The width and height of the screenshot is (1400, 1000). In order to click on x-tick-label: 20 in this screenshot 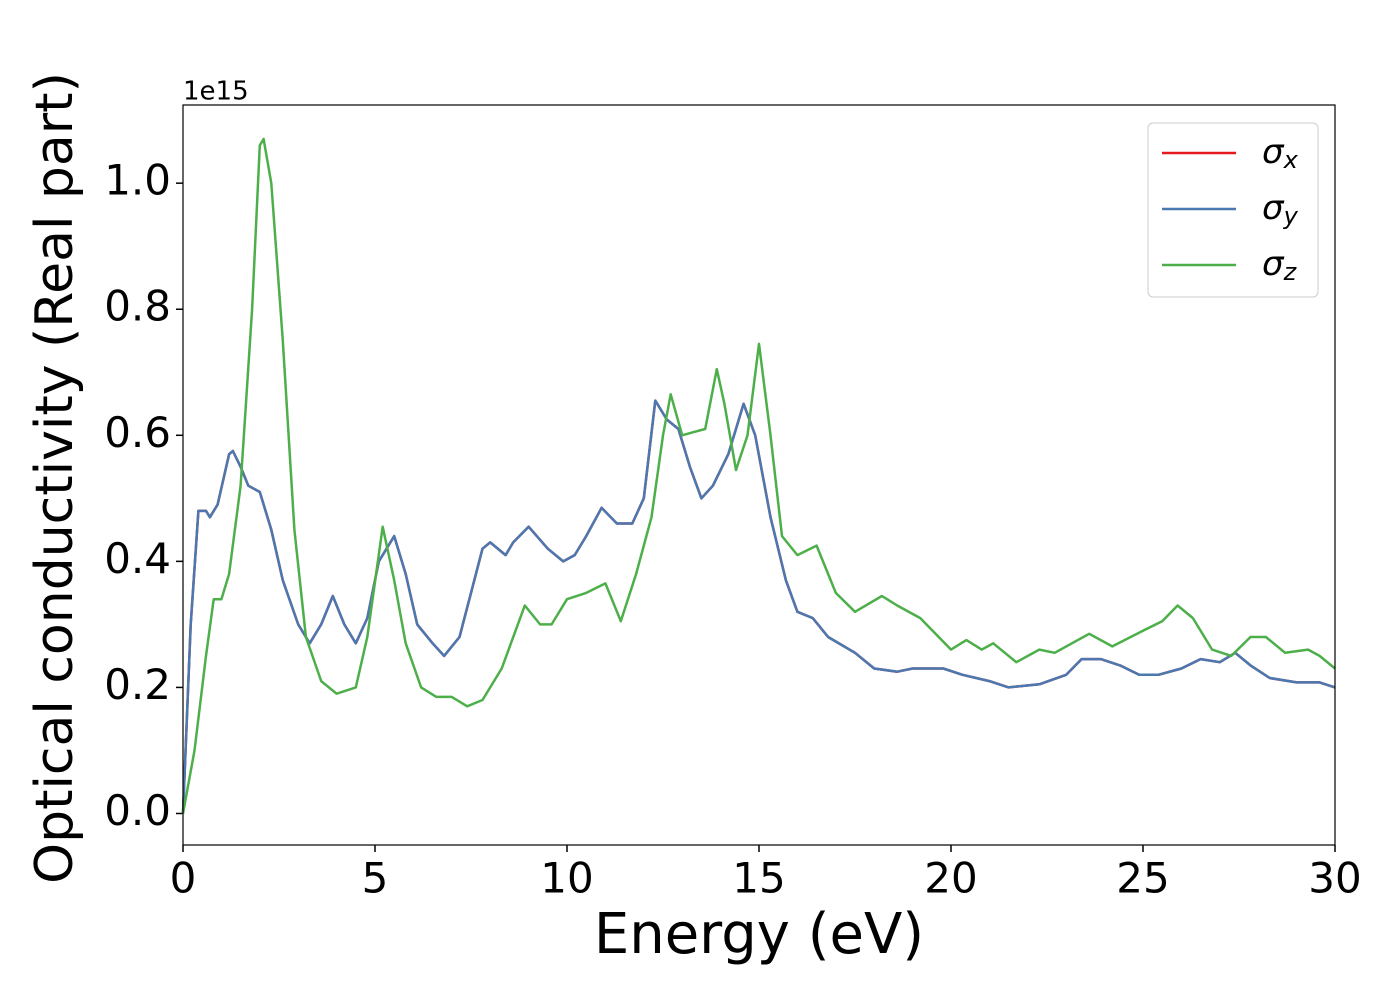, I will do `click(950, 878)`.